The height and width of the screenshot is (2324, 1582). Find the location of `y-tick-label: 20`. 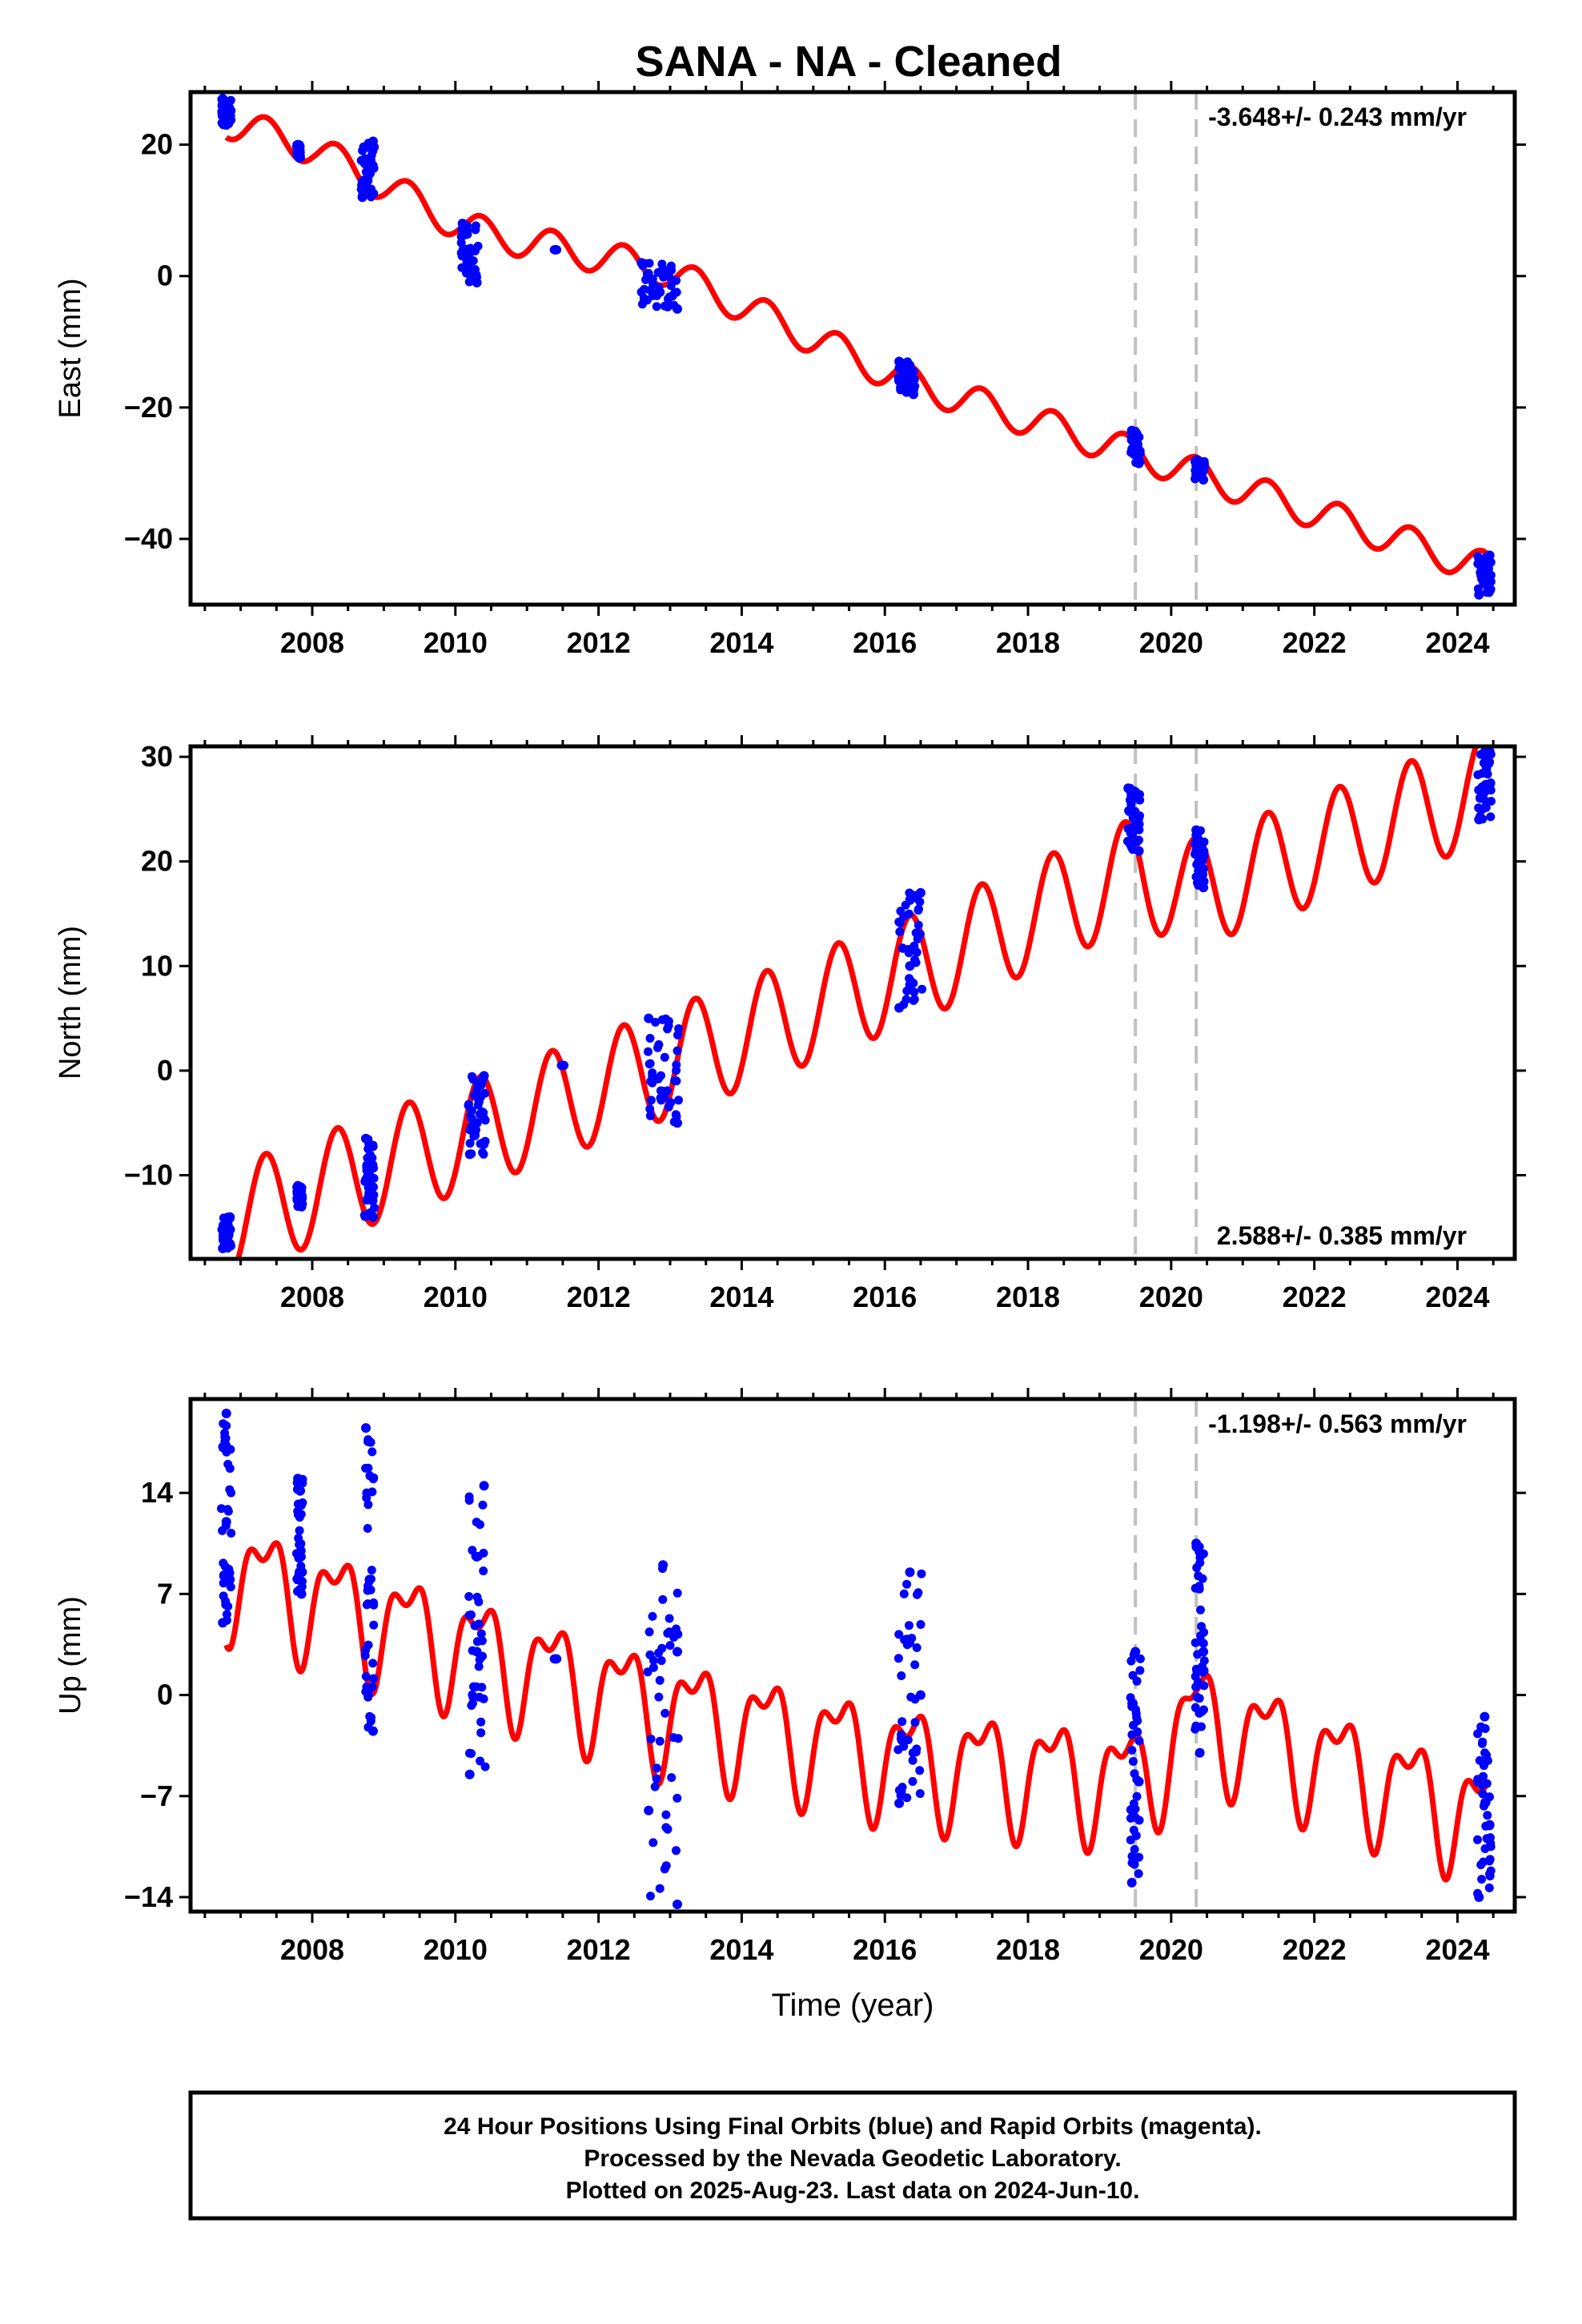

y-tick-label: 20 is located at coordinates (157, 861).